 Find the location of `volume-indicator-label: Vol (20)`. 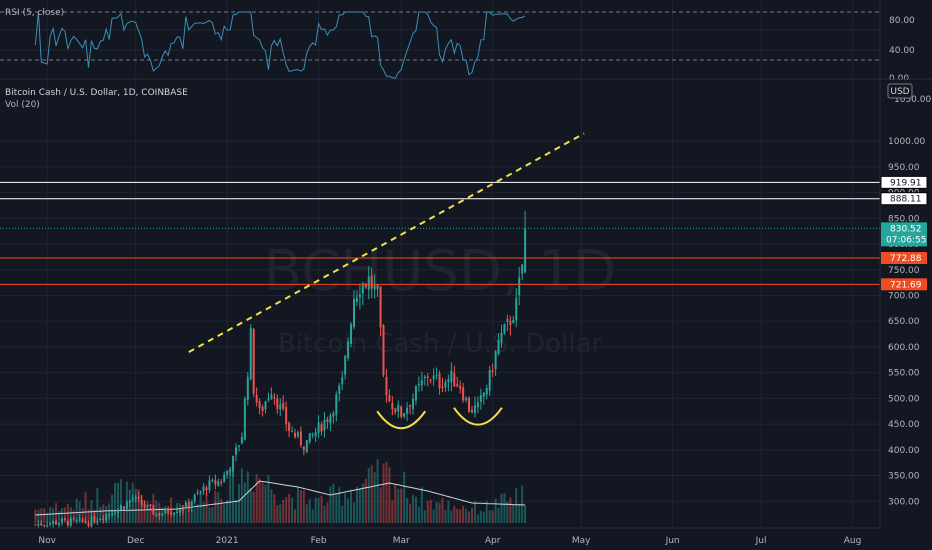

volume-indicator-label: Vol (20) is located at coordinates (22, 105).